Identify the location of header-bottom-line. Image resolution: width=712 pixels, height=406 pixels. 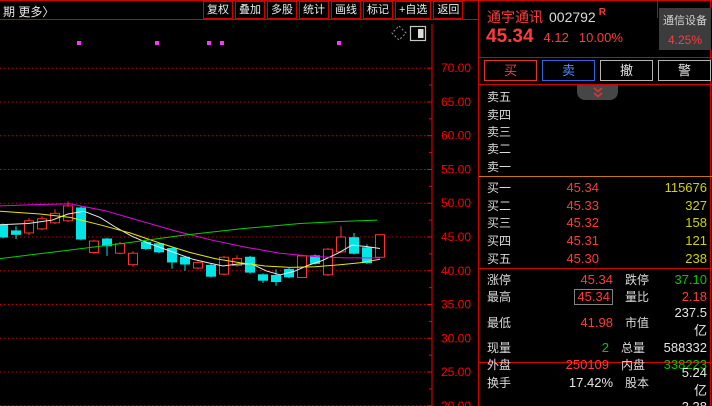
(595, 57).